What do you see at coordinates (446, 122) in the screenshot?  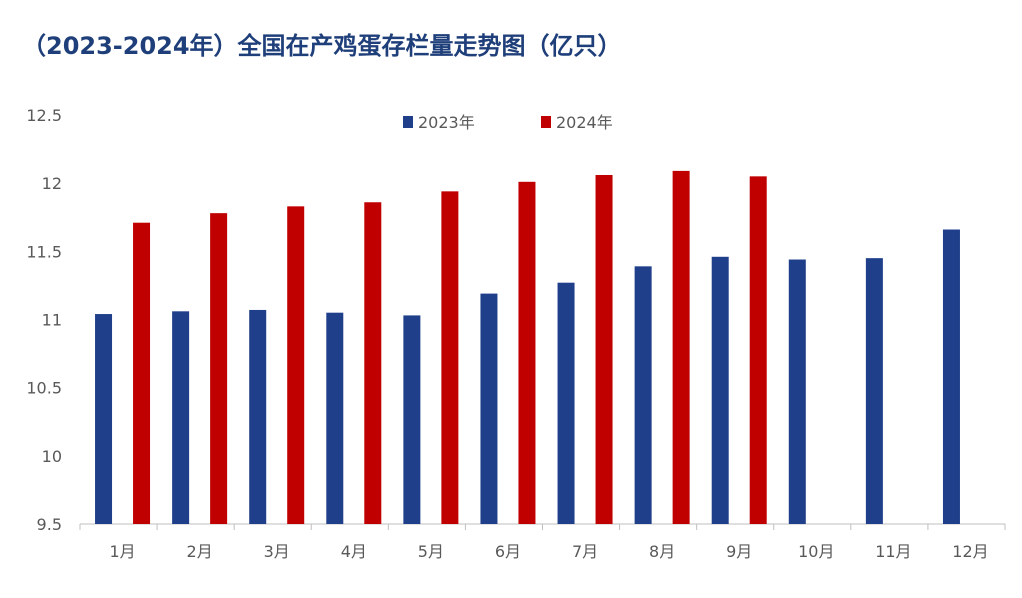 I see `legend-label: 2023年` at bounding box center [446, 122].